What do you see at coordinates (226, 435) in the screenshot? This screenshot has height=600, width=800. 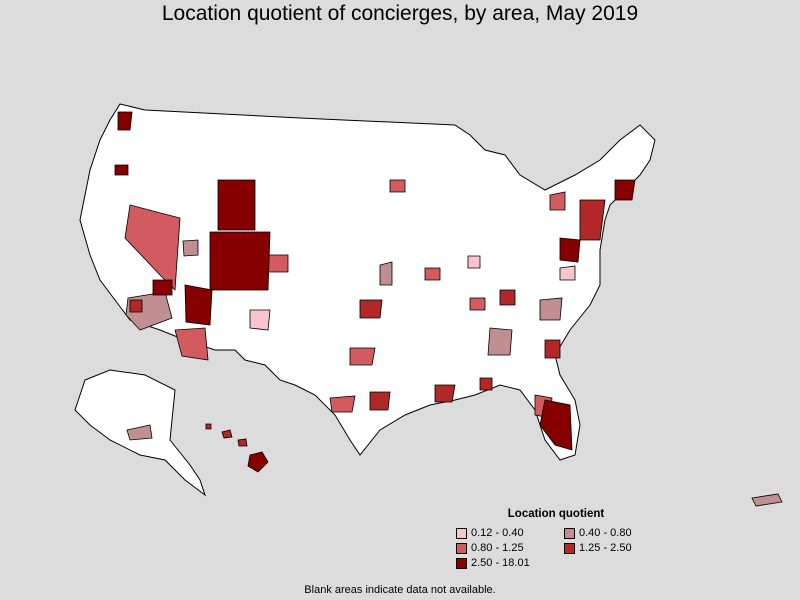 I see `hawaii-islands` at bounding box center [226, 435].